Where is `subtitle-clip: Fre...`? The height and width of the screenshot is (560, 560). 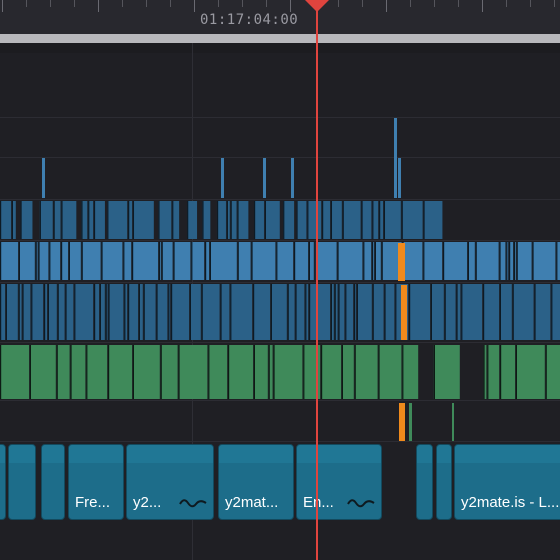
subtitle-clip: Fre... is located at coordinates (96, 482).